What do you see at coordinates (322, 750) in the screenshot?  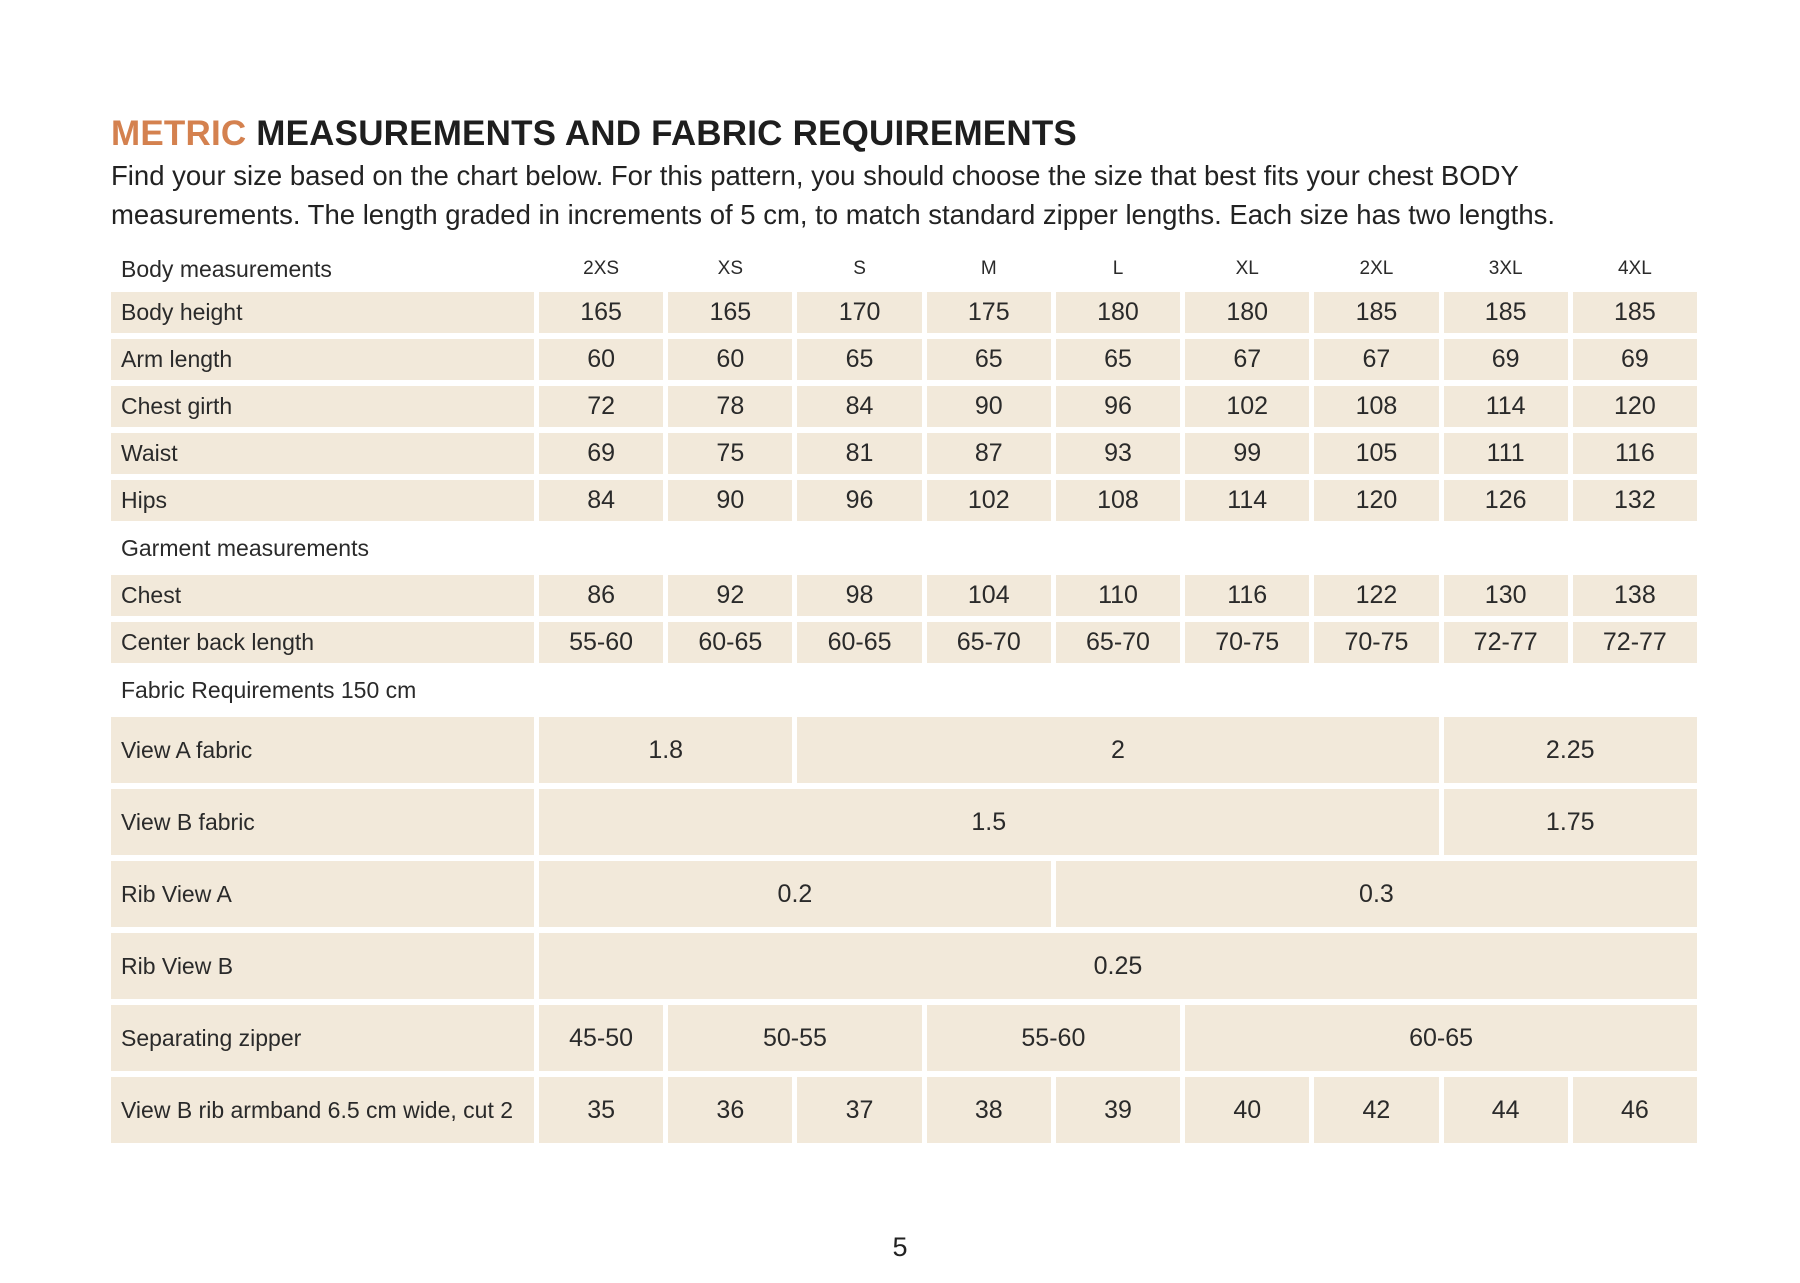 I see `row-label: View A fabric` at bounding box center [322, 750].